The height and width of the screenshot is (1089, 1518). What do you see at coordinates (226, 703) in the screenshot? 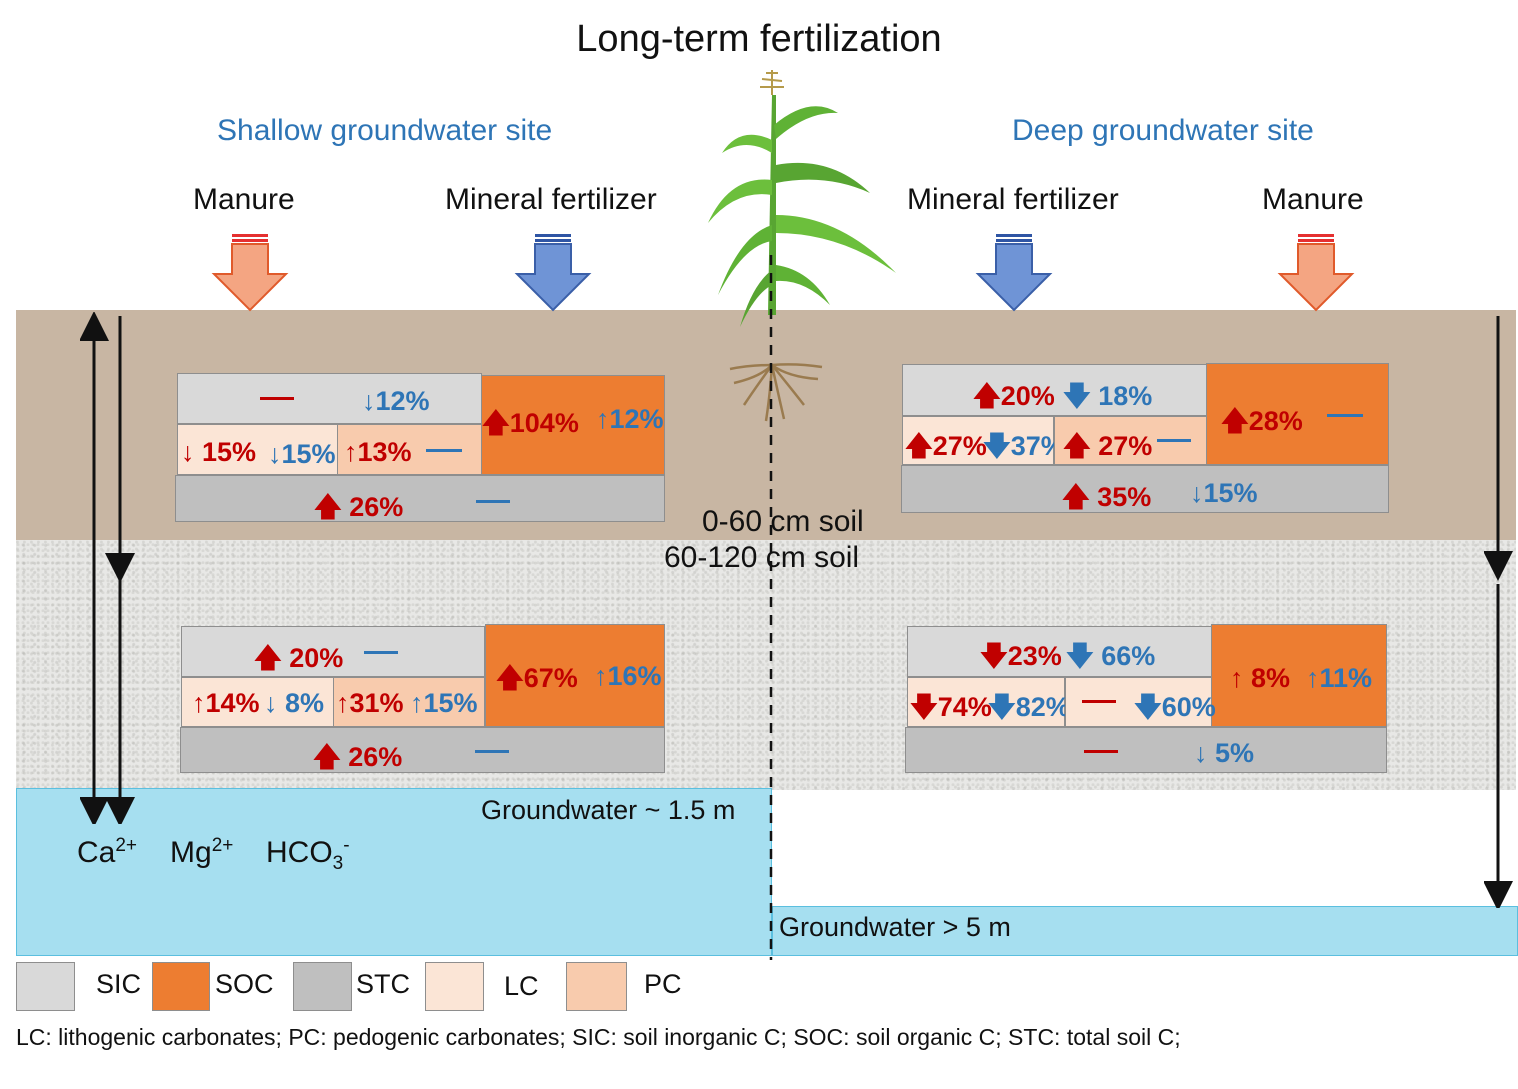
I see `value-increase: ↑14%` at bounding box center [226, 703].